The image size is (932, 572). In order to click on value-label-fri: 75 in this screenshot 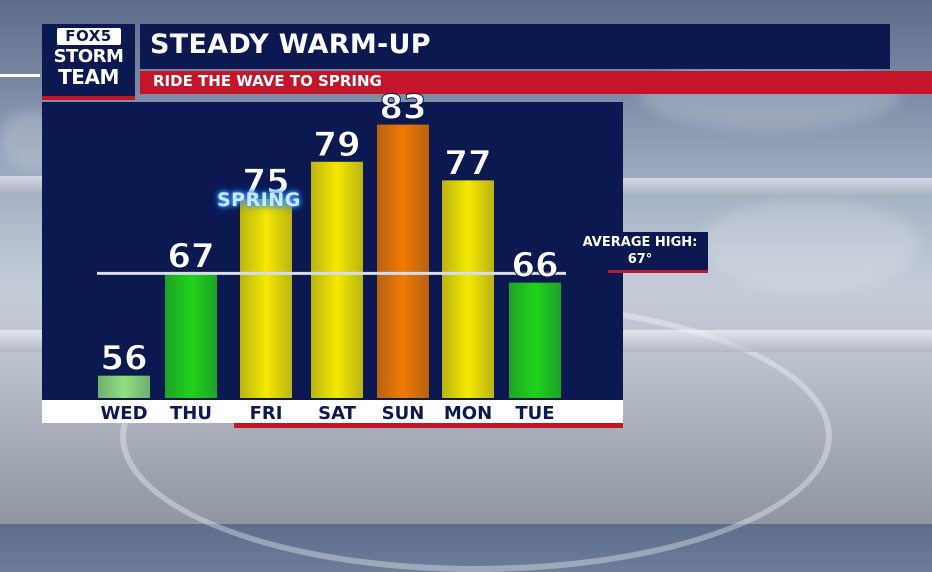, I will do `click(265, 182)`.